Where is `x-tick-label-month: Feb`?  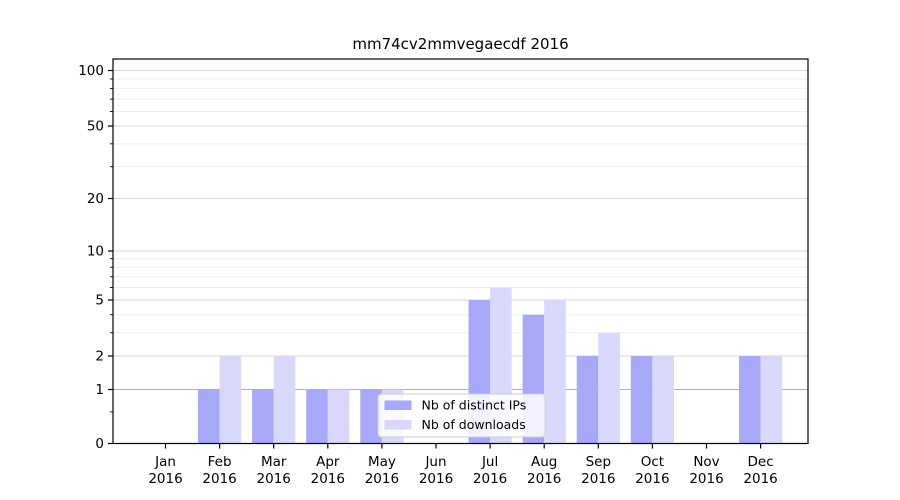
x-tick-label-month: Feb is located at coordinates (220, 462).